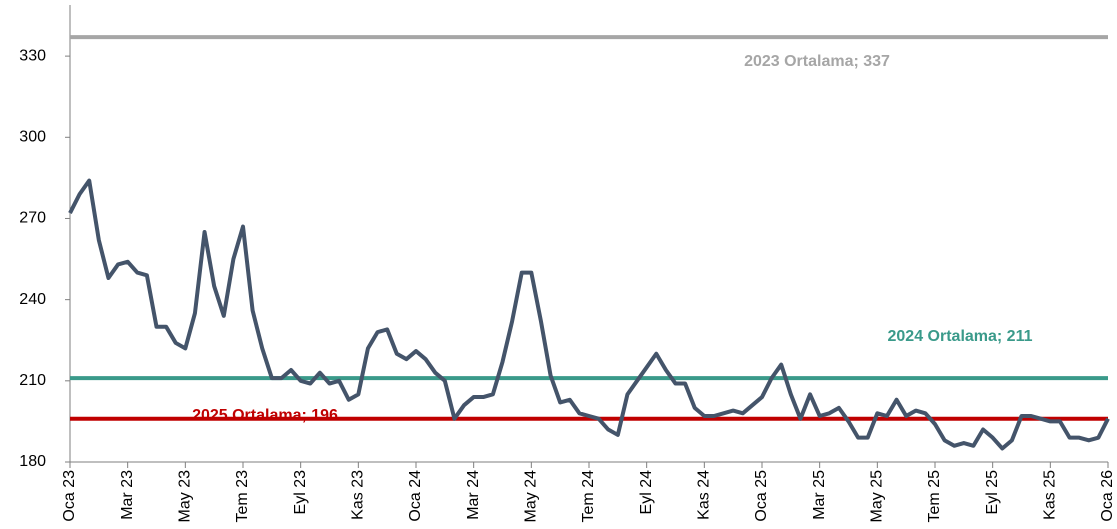 Image resolution: width=1117 pixels, height=529 pixels. What do you see at coordinates (1050, 495) in the screenshot?
I see `x-tick-label: Kas 25` at bounding box center [1050, 495].